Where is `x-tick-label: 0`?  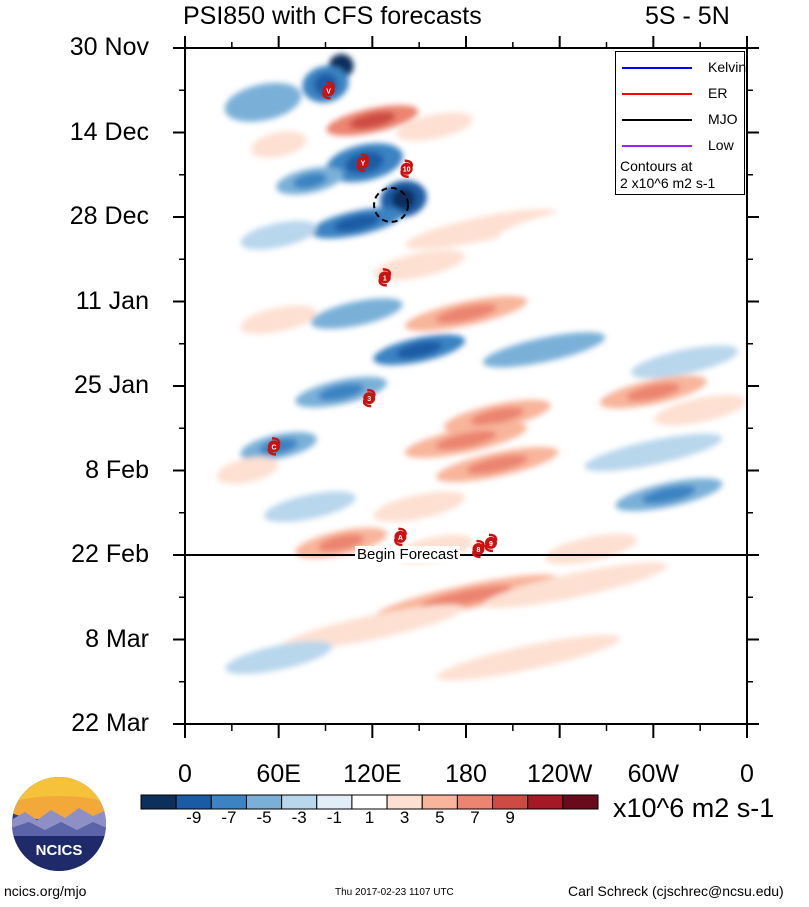
x-tick-label: 0 is located at coordinates (185, 774).